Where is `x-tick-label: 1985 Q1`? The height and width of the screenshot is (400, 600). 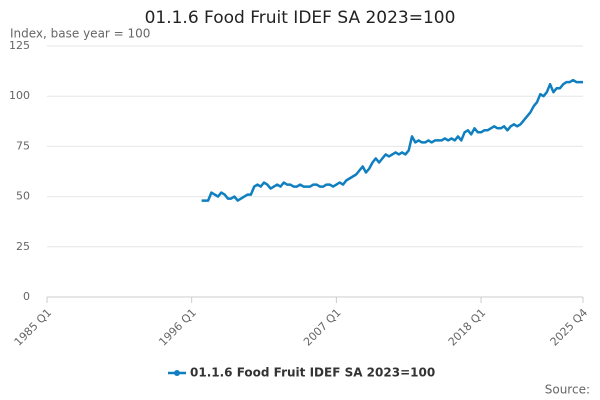
x-tick-label: 1985 Q1 is located at coordinates (33, 327).